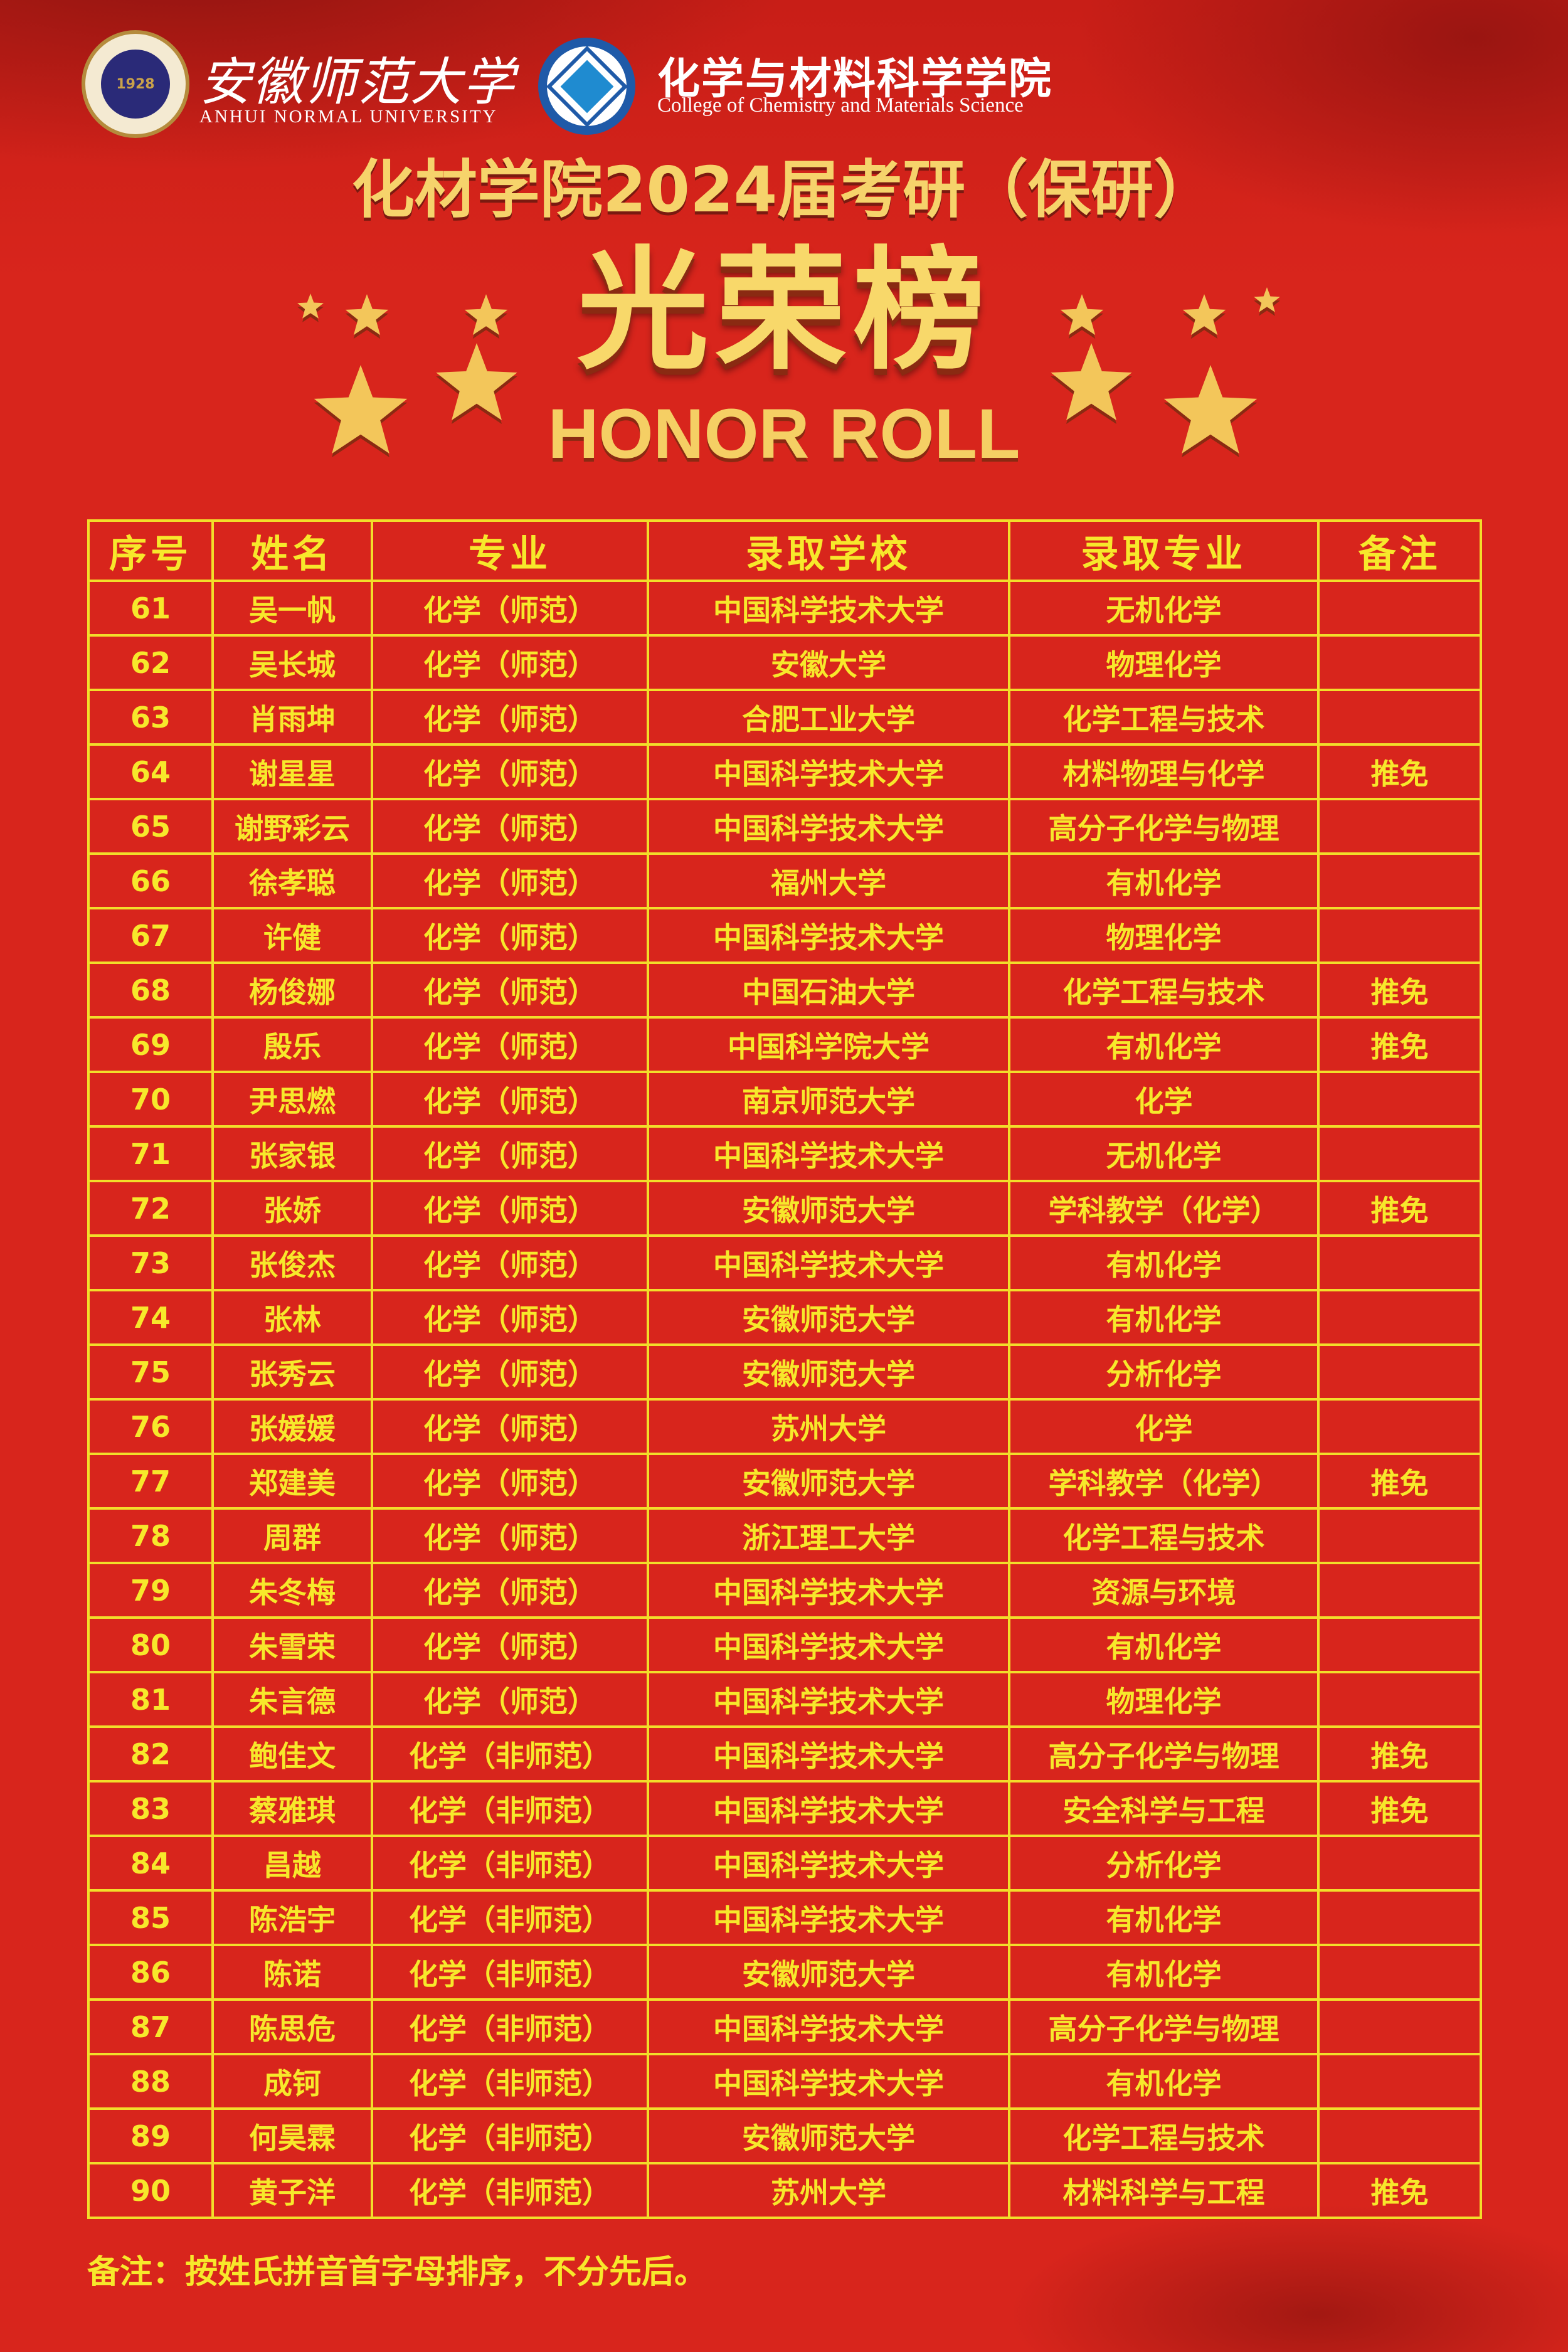 This screenshot has width=1568, height=2352. I want to click on cell-seq: 72, so click(150, 1208).